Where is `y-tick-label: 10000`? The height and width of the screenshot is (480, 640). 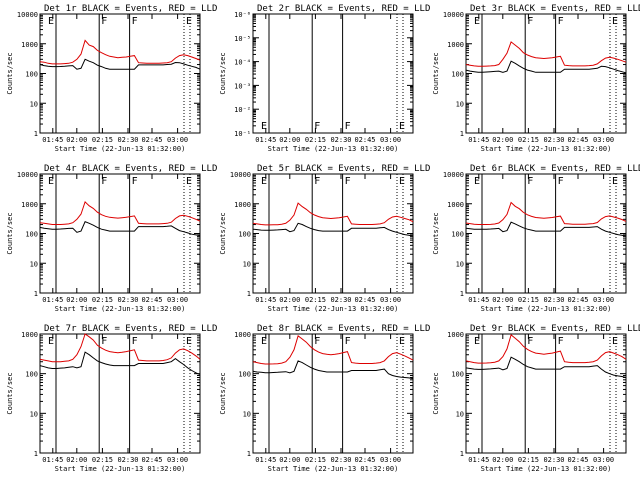
y-tick-label: 10000 is located at coordinates (27, 175).